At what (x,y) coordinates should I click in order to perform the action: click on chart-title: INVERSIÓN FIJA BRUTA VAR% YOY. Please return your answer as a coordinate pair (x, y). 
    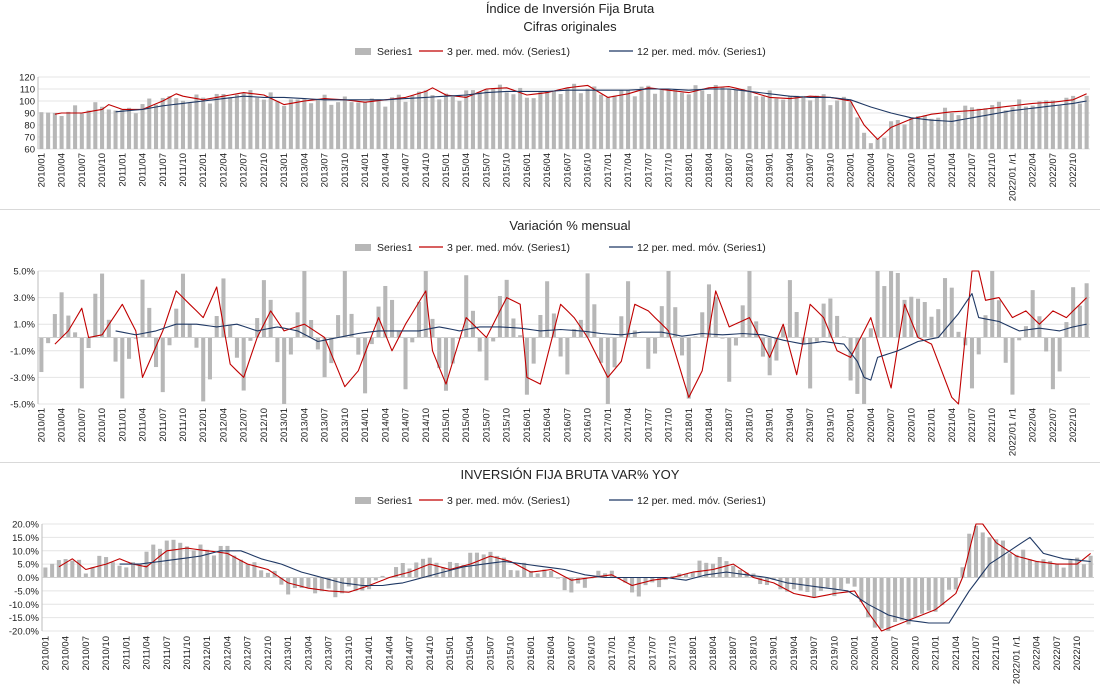
    Looking at the image, I should click on (570, 474).